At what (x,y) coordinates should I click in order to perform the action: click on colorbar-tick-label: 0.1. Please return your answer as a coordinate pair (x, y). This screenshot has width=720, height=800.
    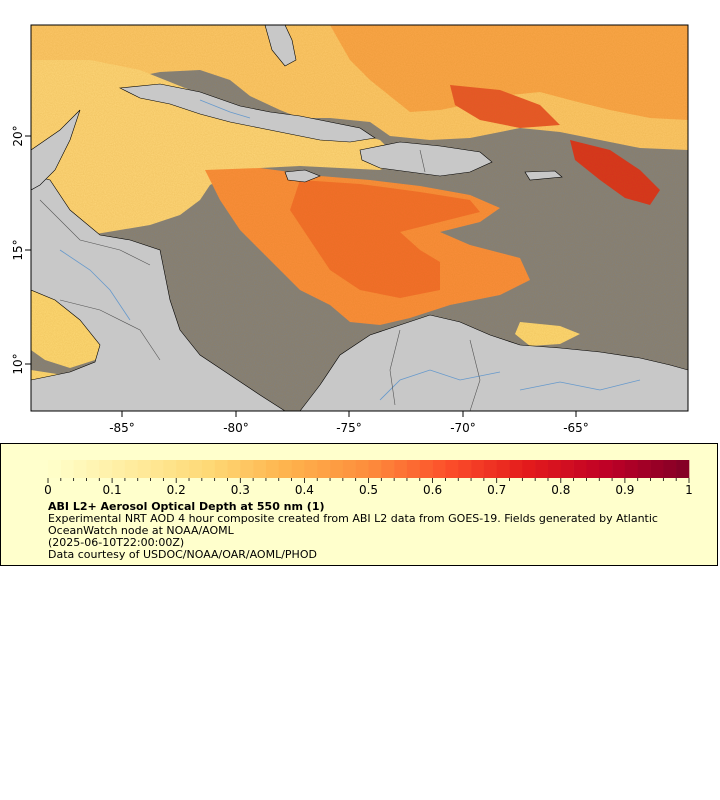
    Looking at the image, I should click on (112, 490).